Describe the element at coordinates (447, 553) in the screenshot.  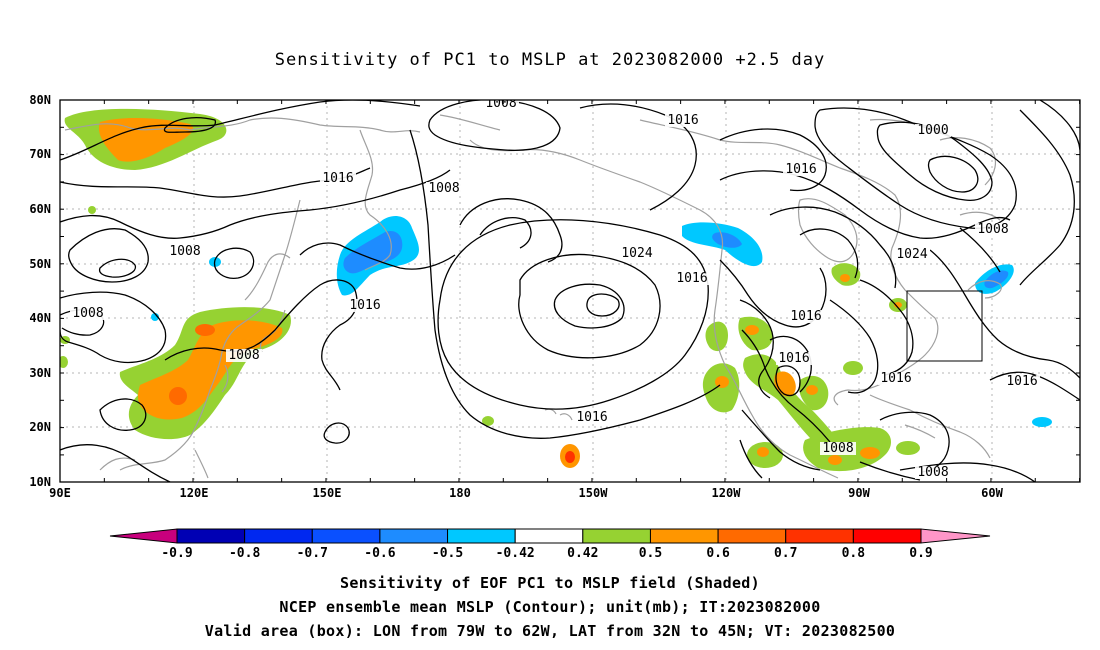
I see `colorbar-label: -0.5` at that location.